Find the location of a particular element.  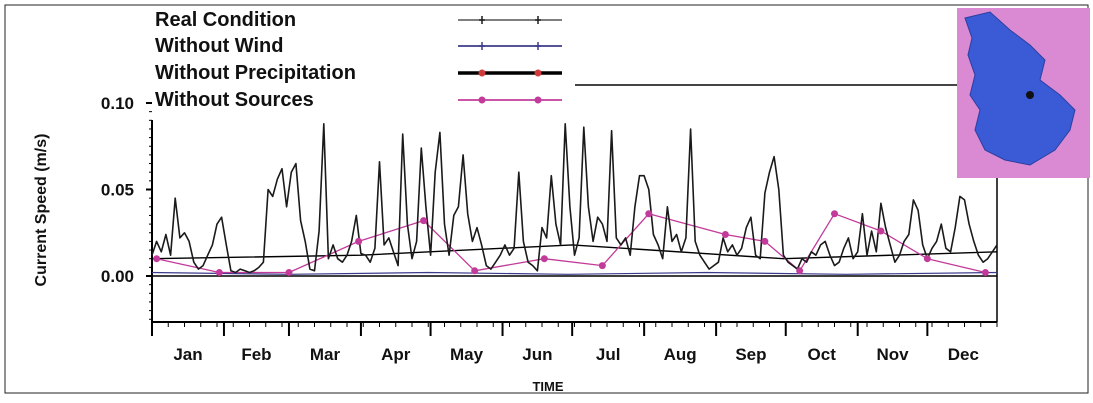

x-tick-label-2: Mar is located at coordinates (325, 354).